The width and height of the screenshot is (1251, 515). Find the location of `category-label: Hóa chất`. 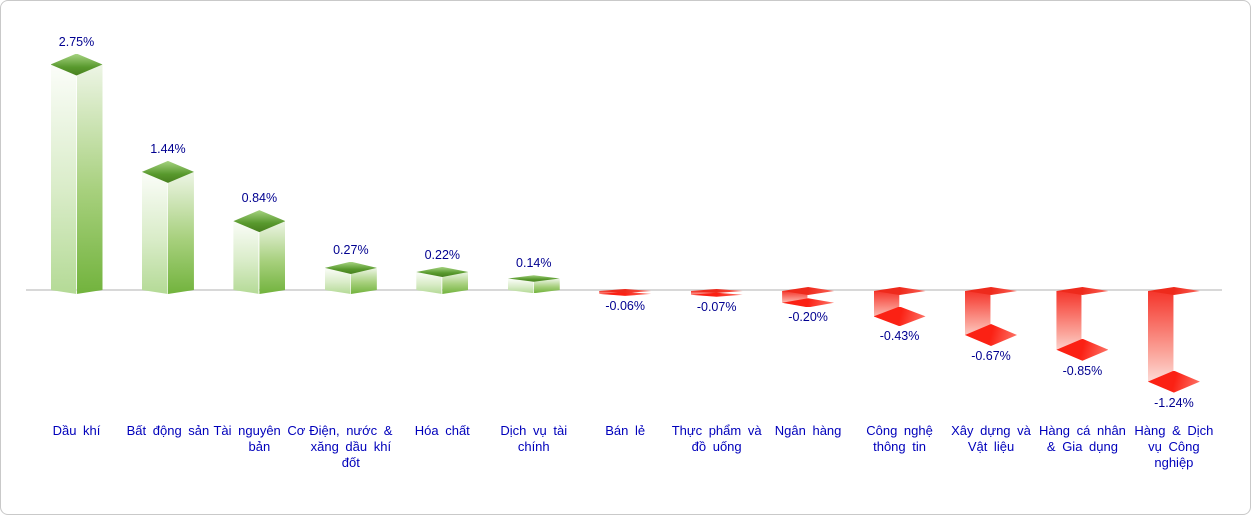

category-label: Hóa chất is located at coordinates (442, 430).